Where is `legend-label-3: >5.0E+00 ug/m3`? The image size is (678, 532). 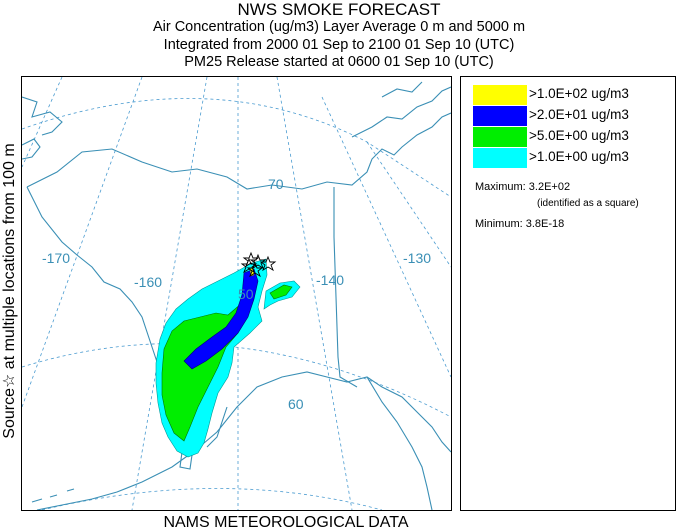
legend-label-3: >5.0E+00 ug/m3 is located at coordinates (579, 135).